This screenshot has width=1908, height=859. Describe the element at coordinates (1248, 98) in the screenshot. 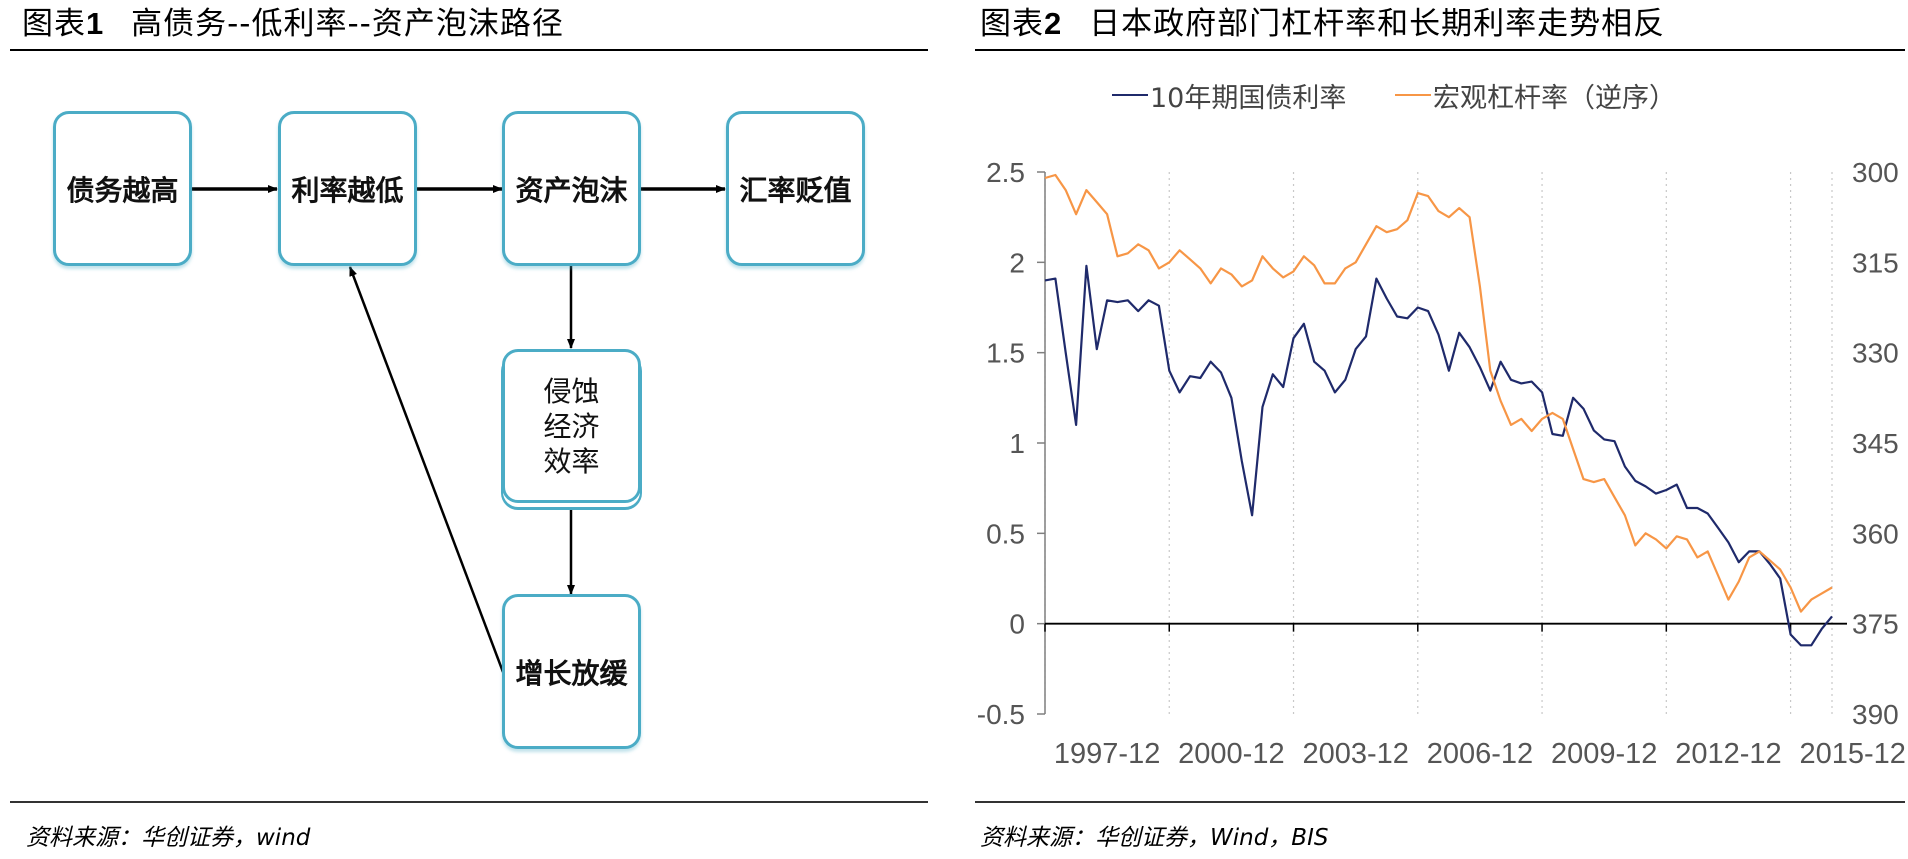

I see `legend-label-bond-yield: 10年期国债利率` at that location.